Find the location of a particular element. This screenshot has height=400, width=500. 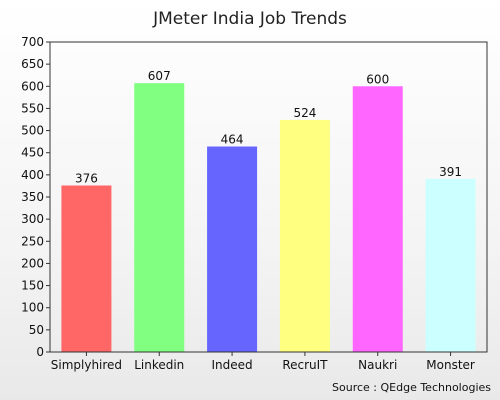

bar-value-label: 391 is located at coordinates (450, 172).